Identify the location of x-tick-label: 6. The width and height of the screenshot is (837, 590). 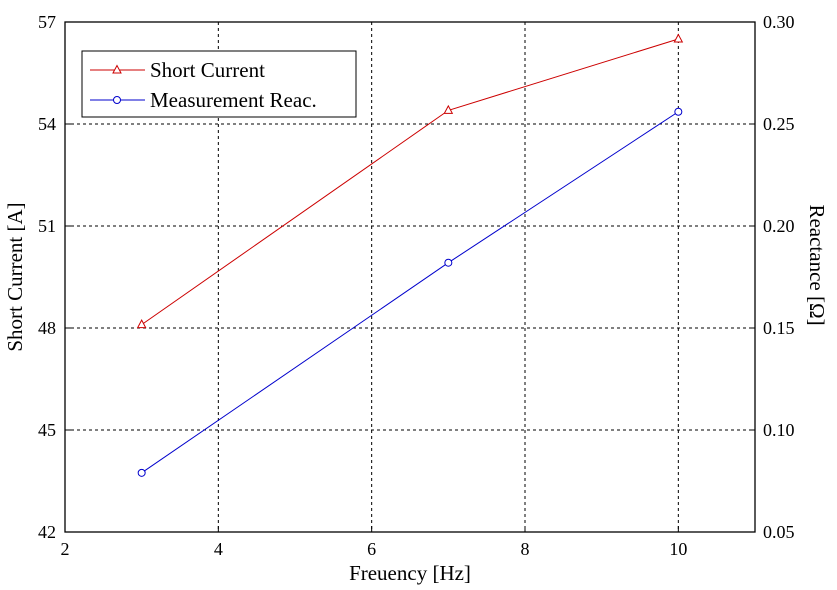
(371, 549).